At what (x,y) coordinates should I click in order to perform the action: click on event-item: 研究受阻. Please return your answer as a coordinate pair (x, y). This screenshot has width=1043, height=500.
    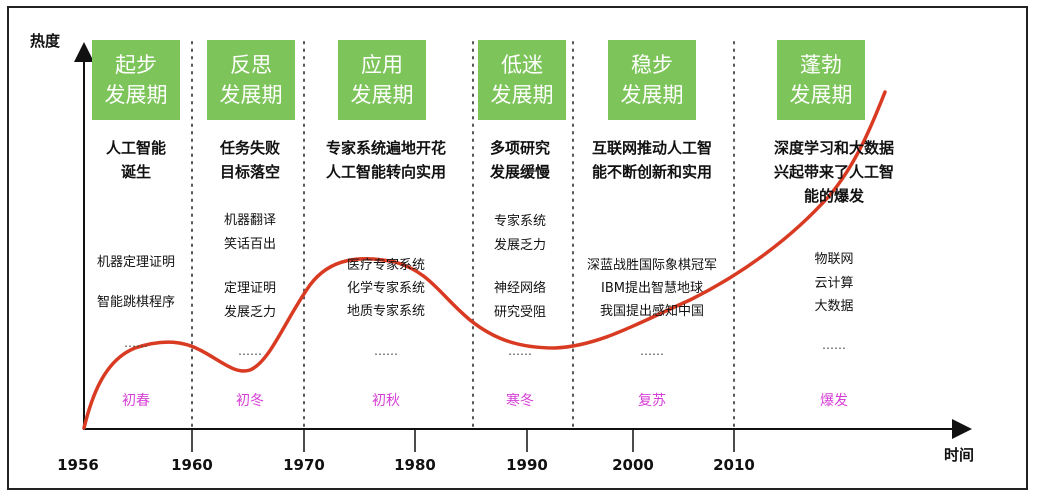
    Looking at the image, I should click on (519, 312).